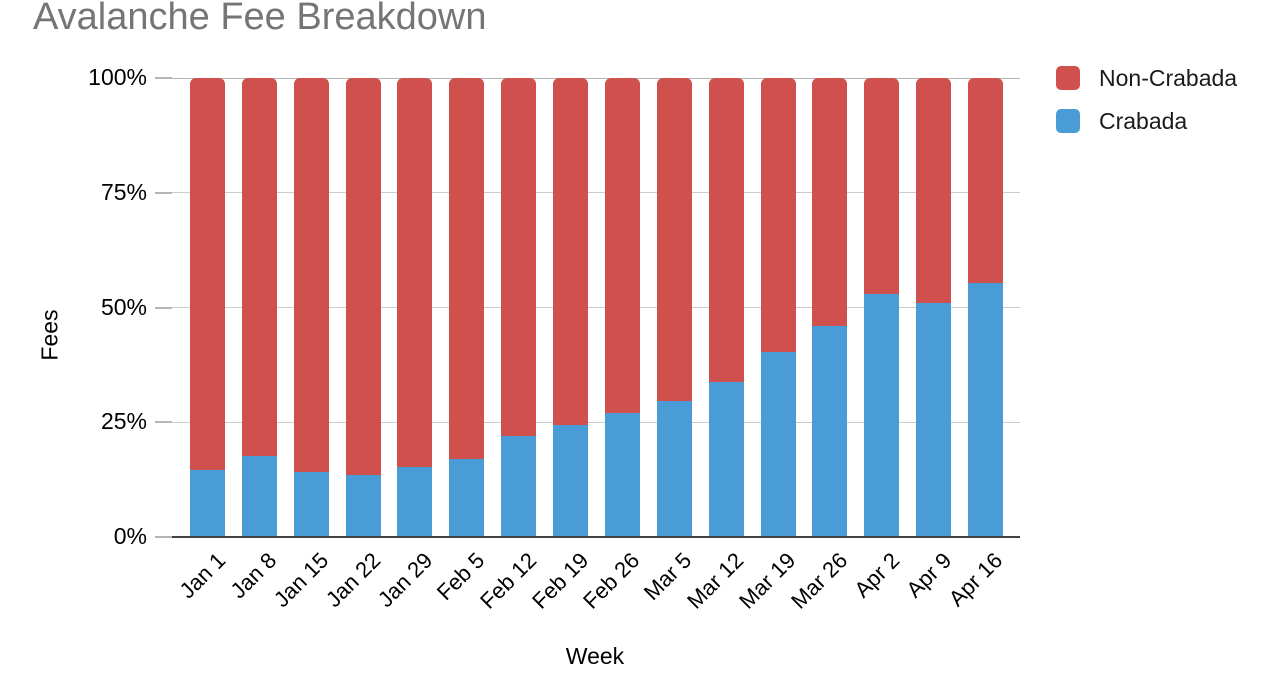 Image resolution: width=1278 pixels, height=674 pixels. I want to click on legend-label: Crabada, so click(1143, 121).